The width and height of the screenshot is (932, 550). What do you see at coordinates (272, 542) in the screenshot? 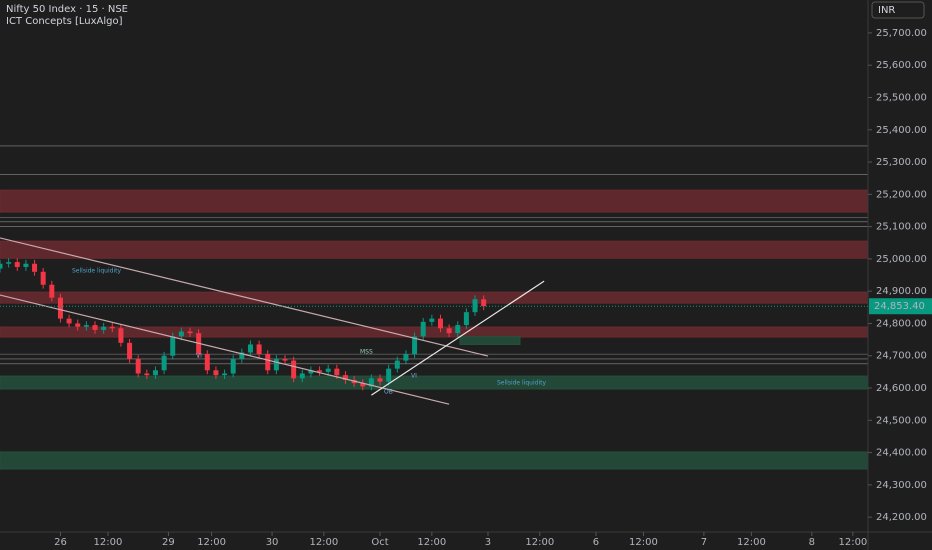
I see `x-tick-label: 30` at bounding box center [272, 542].